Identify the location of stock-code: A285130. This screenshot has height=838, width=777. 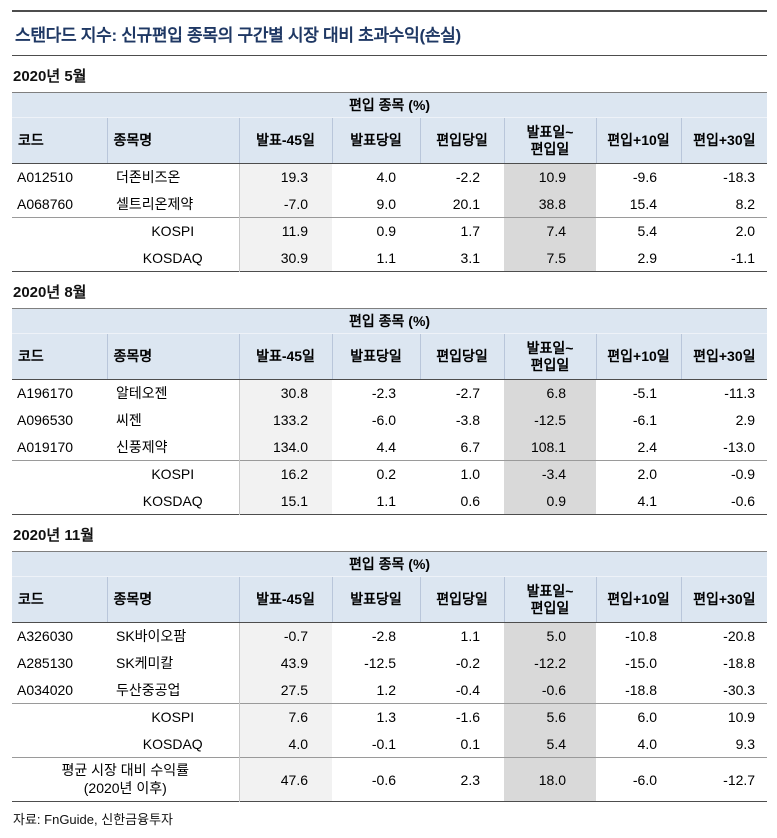
(45, 663).